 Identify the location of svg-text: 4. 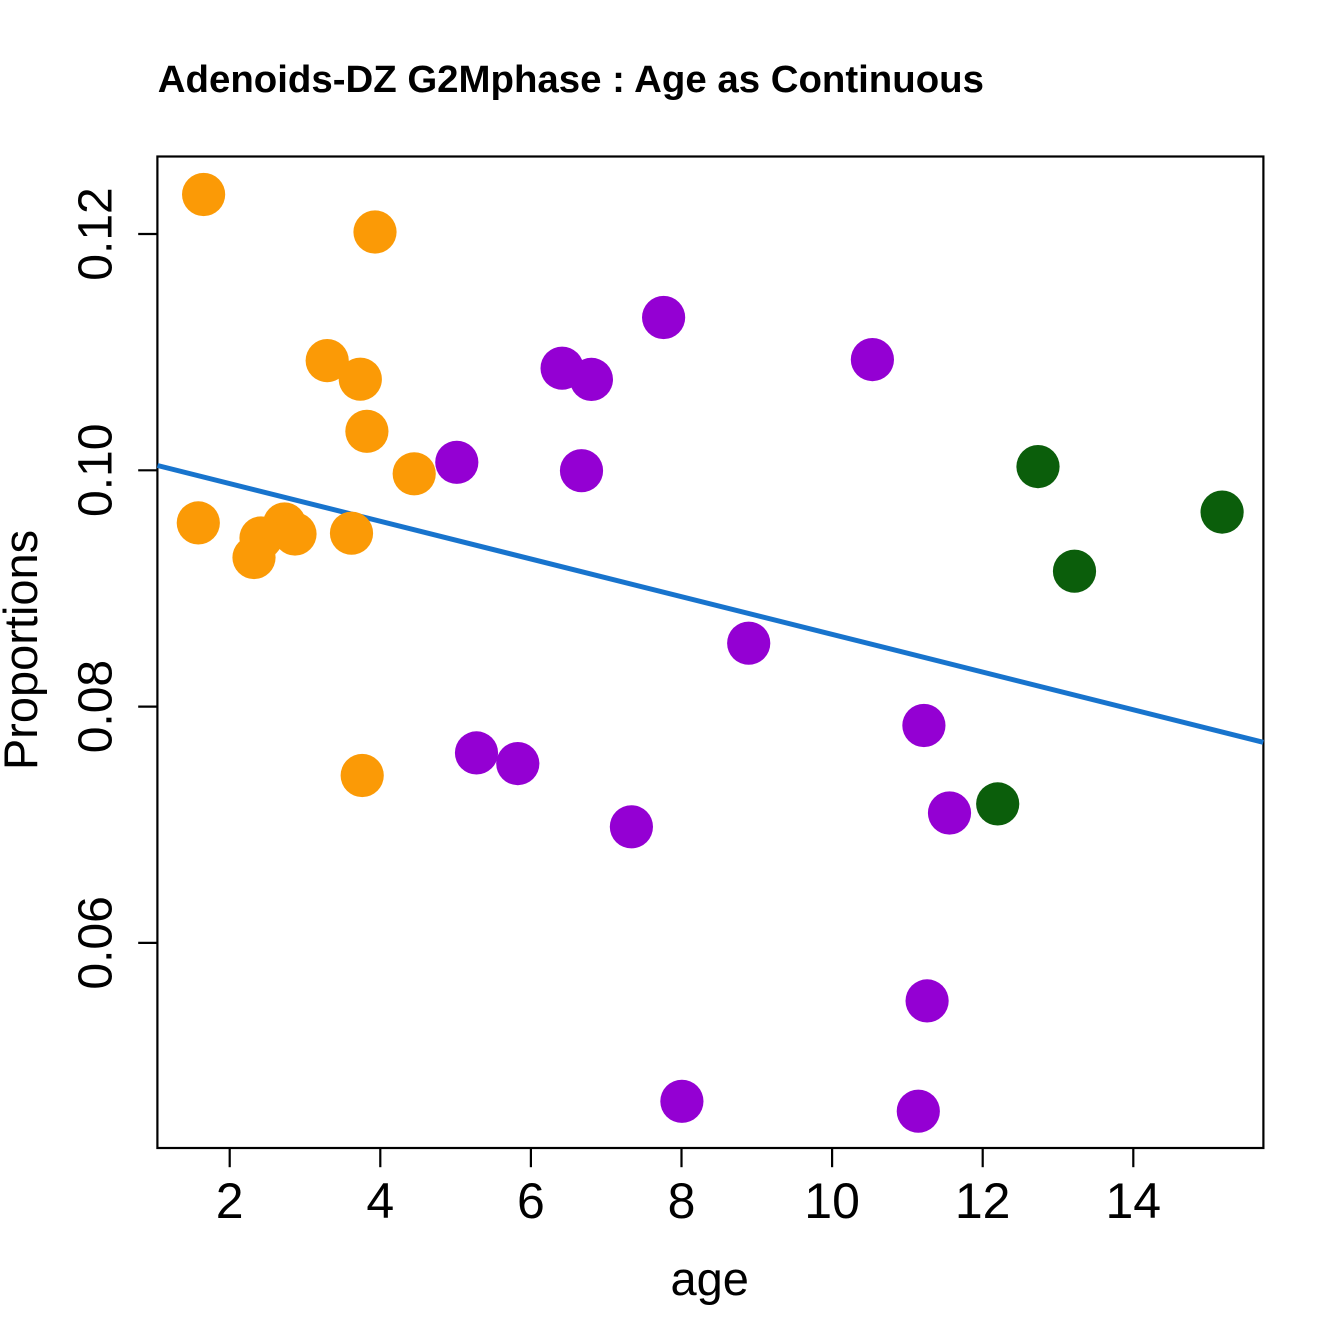
(380, 1201).